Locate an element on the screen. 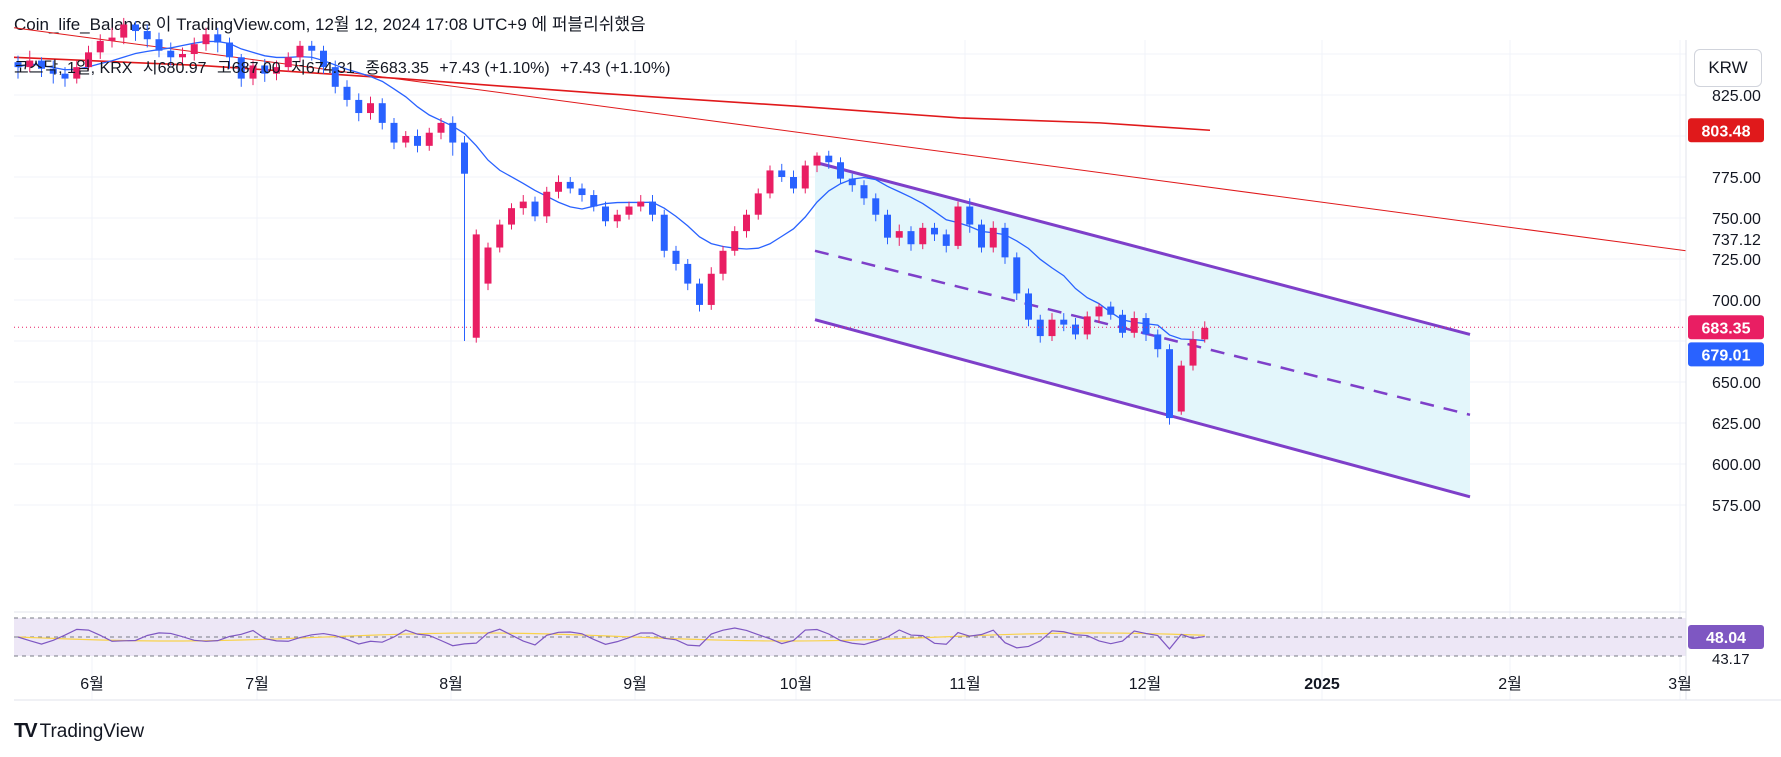  price-tag: 679.01 is located at coordinates (1726, 354).